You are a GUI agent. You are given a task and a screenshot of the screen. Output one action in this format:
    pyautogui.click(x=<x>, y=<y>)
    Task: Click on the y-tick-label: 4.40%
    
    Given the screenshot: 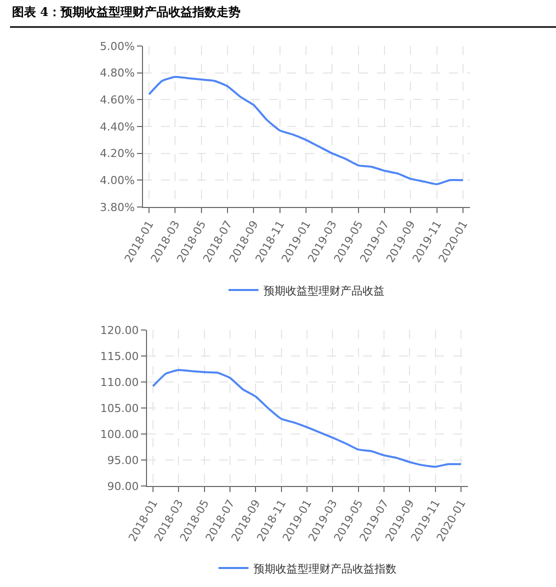 What is the action you would take?
    pyautogui.click(x=117, y=127)
    